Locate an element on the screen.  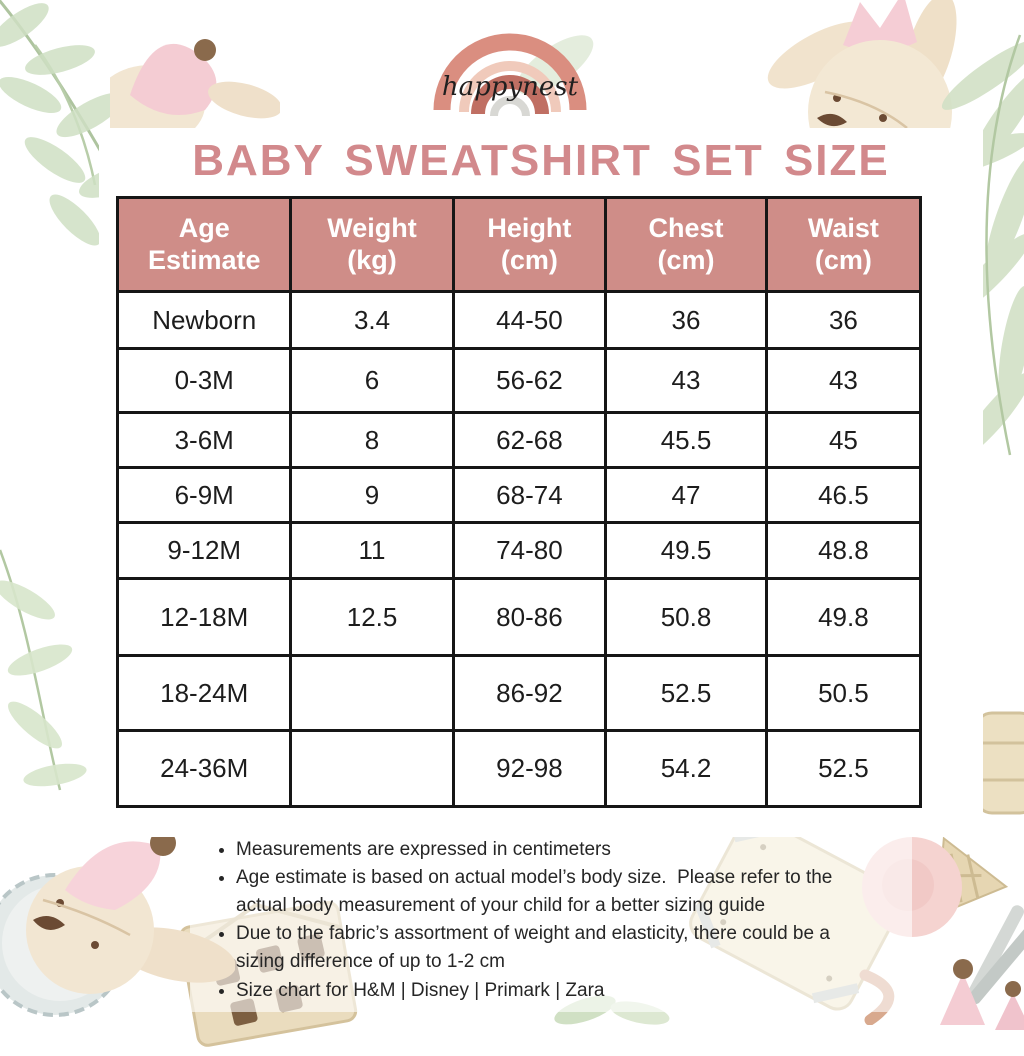
cell-age: 6-9M is located at coordinates (204, 495).